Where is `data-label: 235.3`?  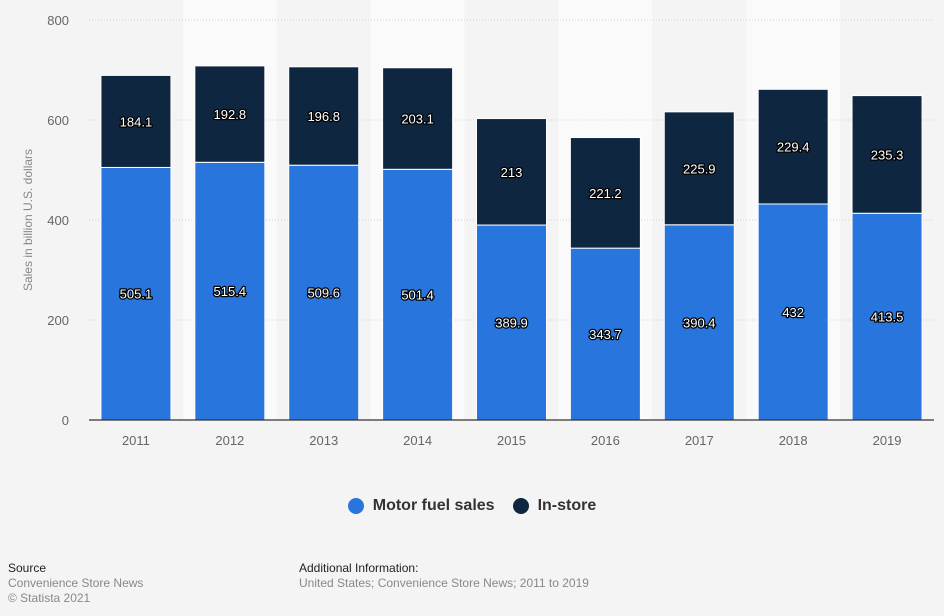 data-label: 235.3 is located at coordinates (887, 154).